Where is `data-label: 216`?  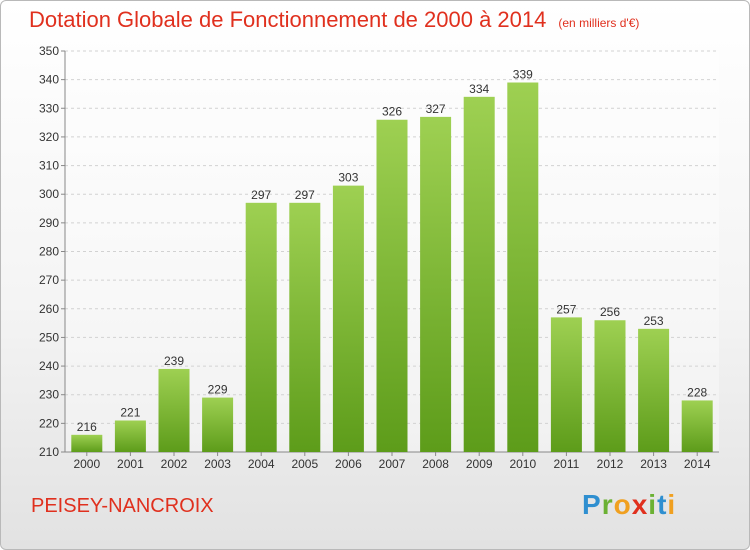
data-label: 216 is located at coordinates (87, 427).